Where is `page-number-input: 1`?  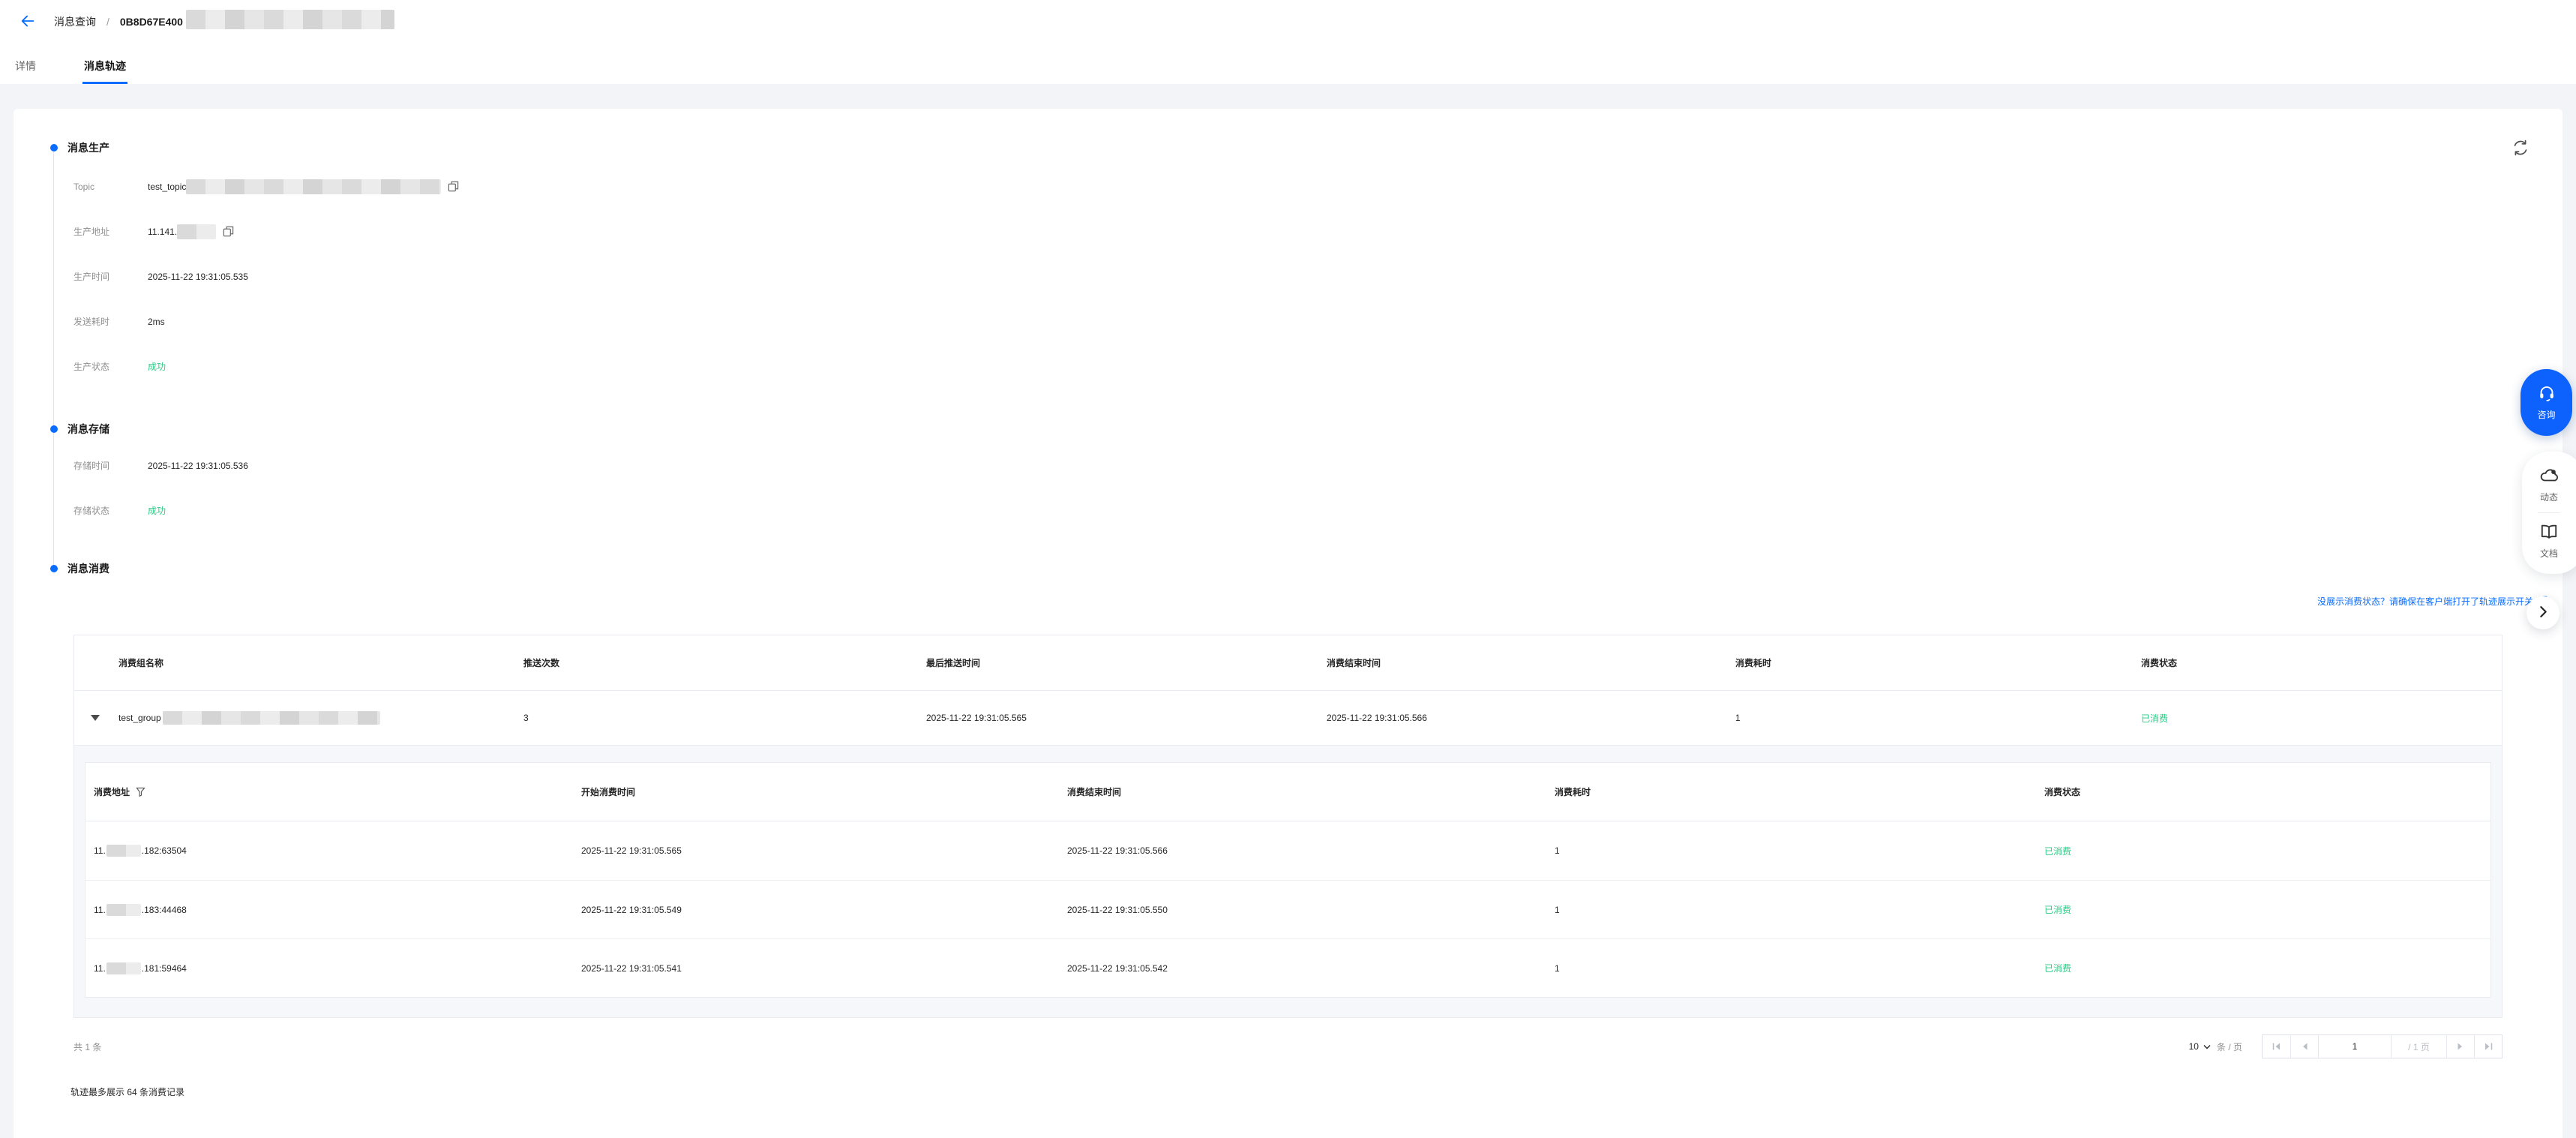 page-number-input: 1 is located at coordinates (2355, 1046).